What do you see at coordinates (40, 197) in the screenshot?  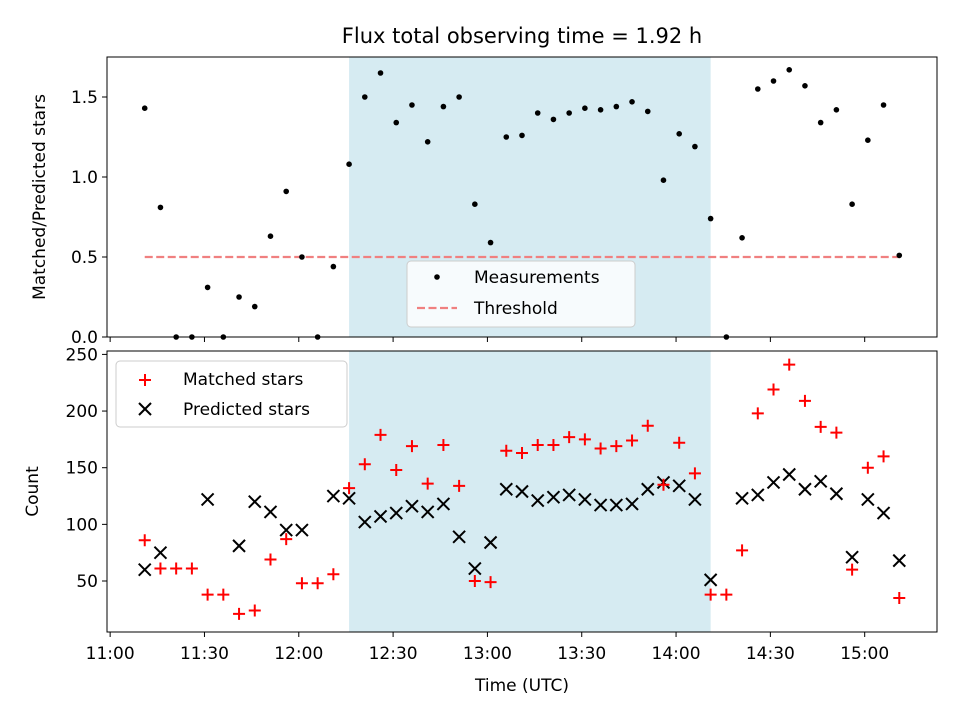 I see `top-y-axis-label: Matched/Predicted stars` at bounding box center [40, 197].